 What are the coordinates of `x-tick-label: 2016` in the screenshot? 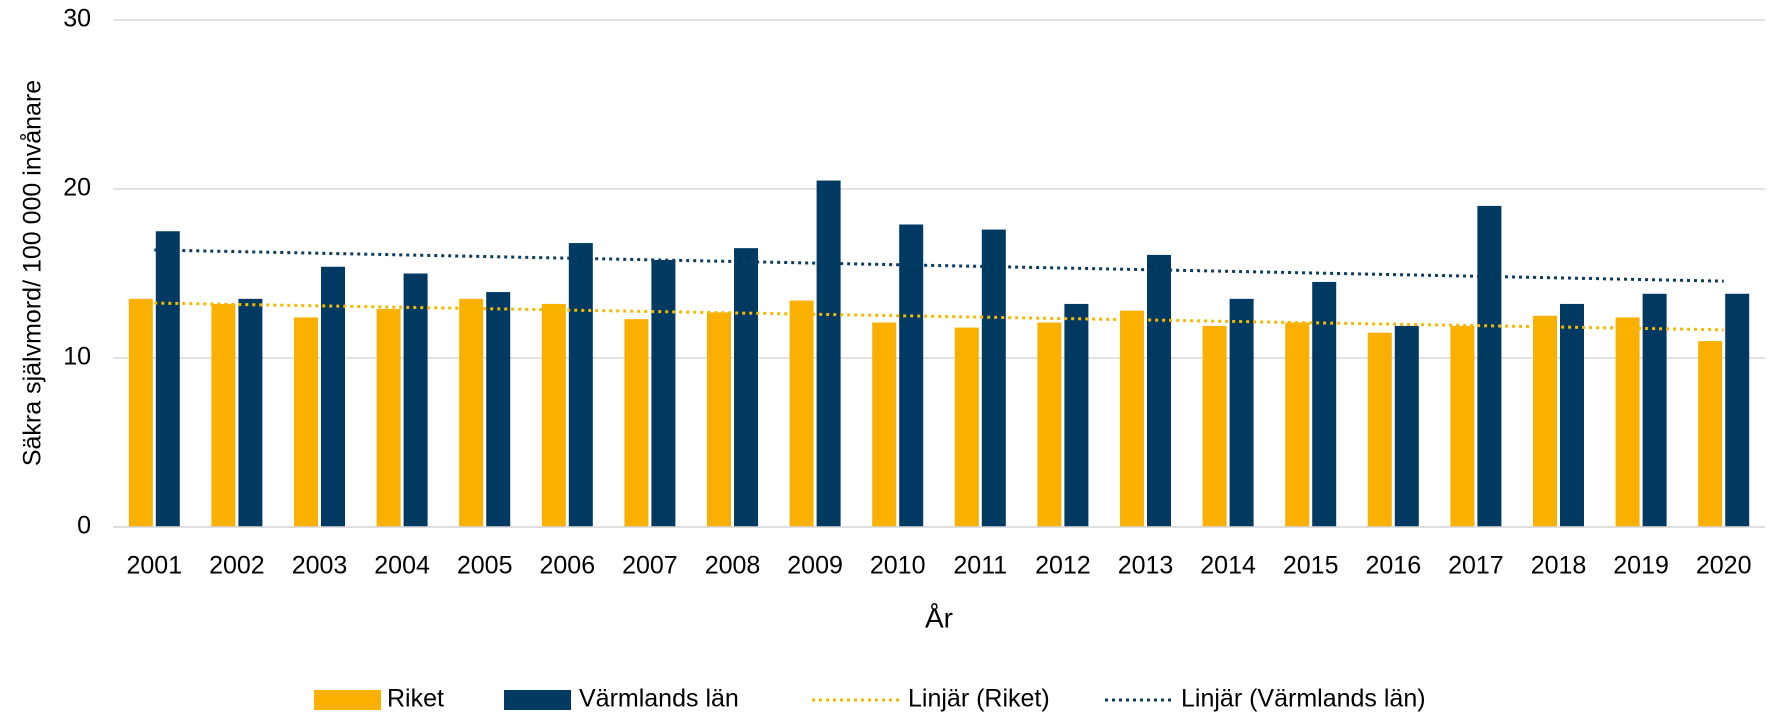 It's located at (1393, 566).